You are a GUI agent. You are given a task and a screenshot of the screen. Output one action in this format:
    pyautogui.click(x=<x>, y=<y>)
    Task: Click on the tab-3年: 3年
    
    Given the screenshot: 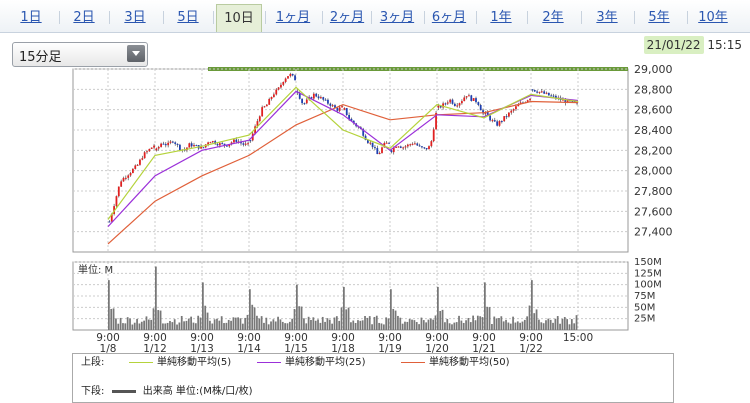 What is the action you would take?
    pyautogui.click(x=607, y=17)
    